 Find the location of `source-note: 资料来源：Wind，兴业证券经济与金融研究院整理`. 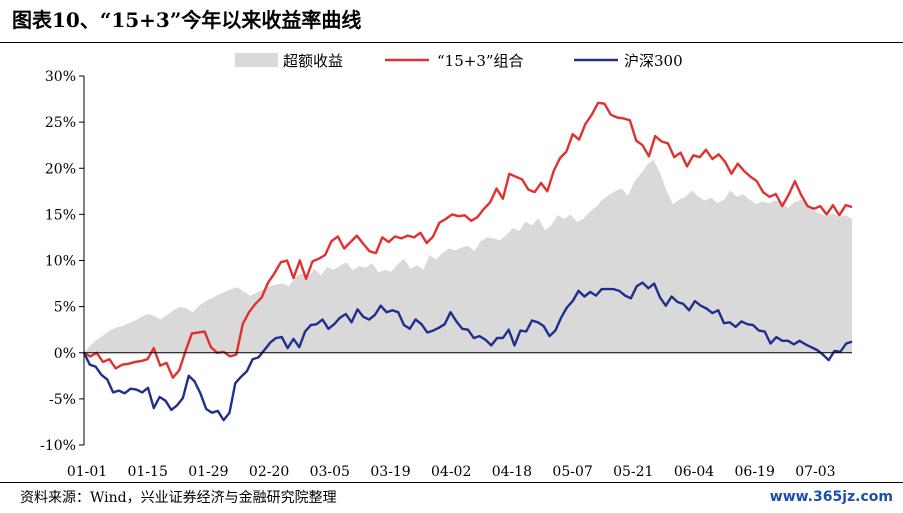

source-note: 资料来源：Wind，兴业证券经济与金融研究院整理 is located at coordinates (178, 498).